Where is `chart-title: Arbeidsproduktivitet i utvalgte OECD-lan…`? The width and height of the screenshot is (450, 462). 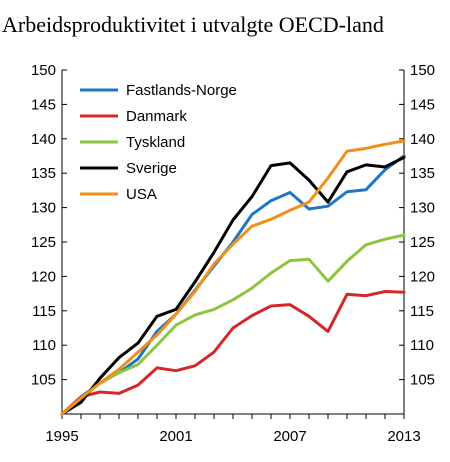
chart-title: Arbeidsproduktivitet i utvalgte OECD-lan… is located at coordinates (193, 24).